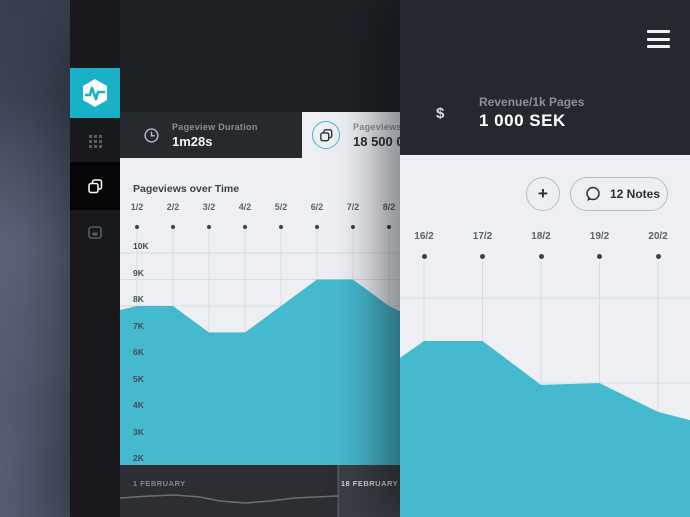 Image resolution: width=690 pixels, height=517 pixels. Describe the element at coordinates (235, 56) in the screenshot. I see `main-header` at that location.